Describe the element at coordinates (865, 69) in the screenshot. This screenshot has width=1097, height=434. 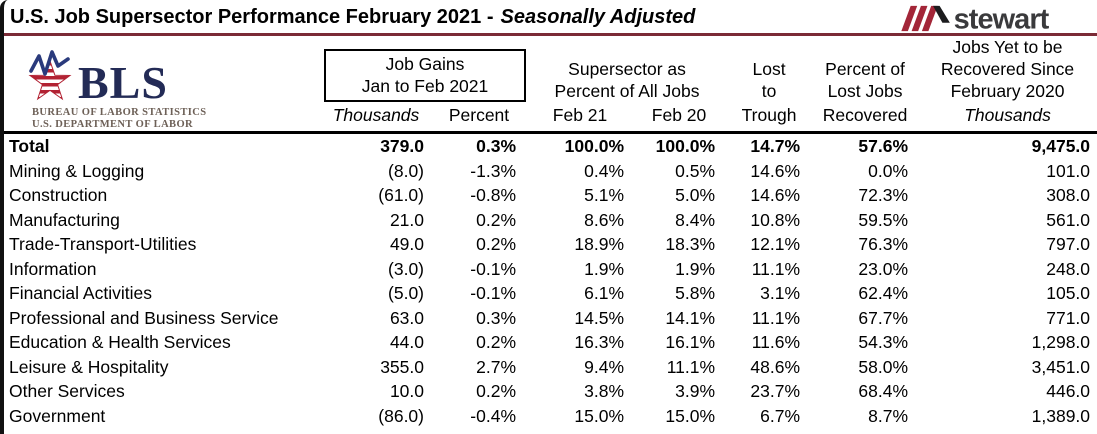
I see `pct-recovered-line1: Percent of` at that location.